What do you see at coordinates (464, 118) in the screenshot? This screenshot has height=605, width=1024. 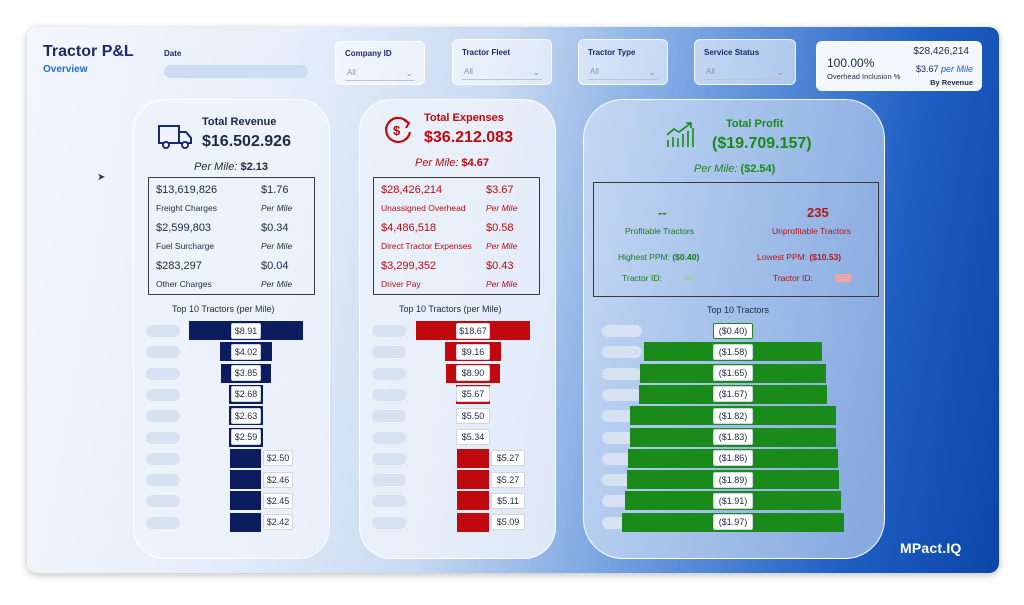 I see `expenses-title: Total Expenses` at bounding box center [464, 118].